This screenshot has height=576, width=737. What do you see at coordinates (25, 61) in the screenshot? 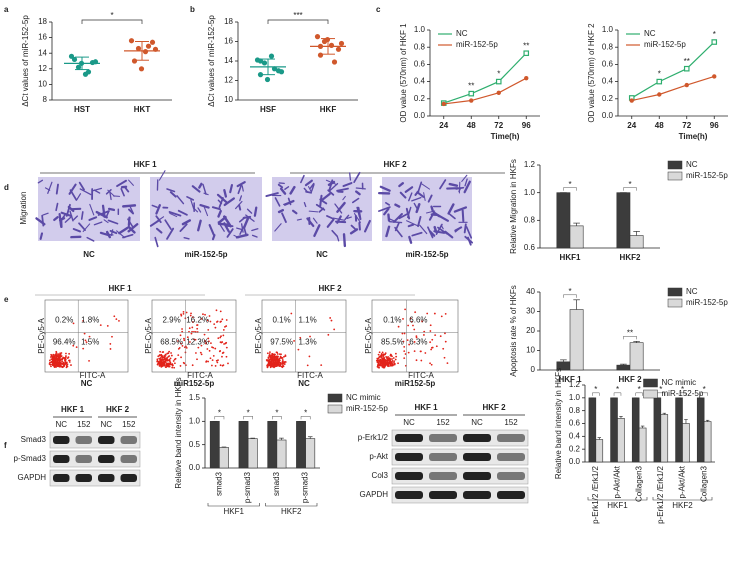
I see `y-axis-label: ΔCt values of miR-152-5p` at bounding box center [25, 61].